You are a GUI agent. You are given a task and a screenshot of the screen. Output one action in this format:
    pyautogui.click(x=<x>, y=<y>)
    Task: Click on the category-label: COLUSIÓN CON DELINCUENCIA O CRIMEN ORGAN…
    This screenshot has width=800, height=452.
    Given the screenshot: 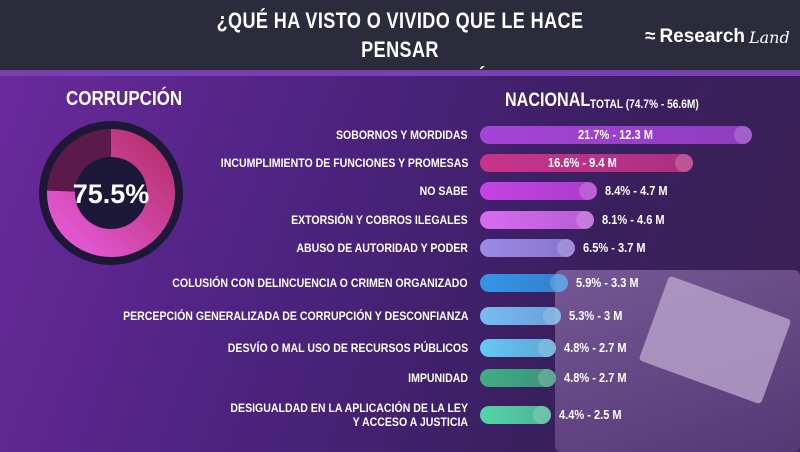 What is the action you would take?
    pyautogui.click(x=320, y=283)
    